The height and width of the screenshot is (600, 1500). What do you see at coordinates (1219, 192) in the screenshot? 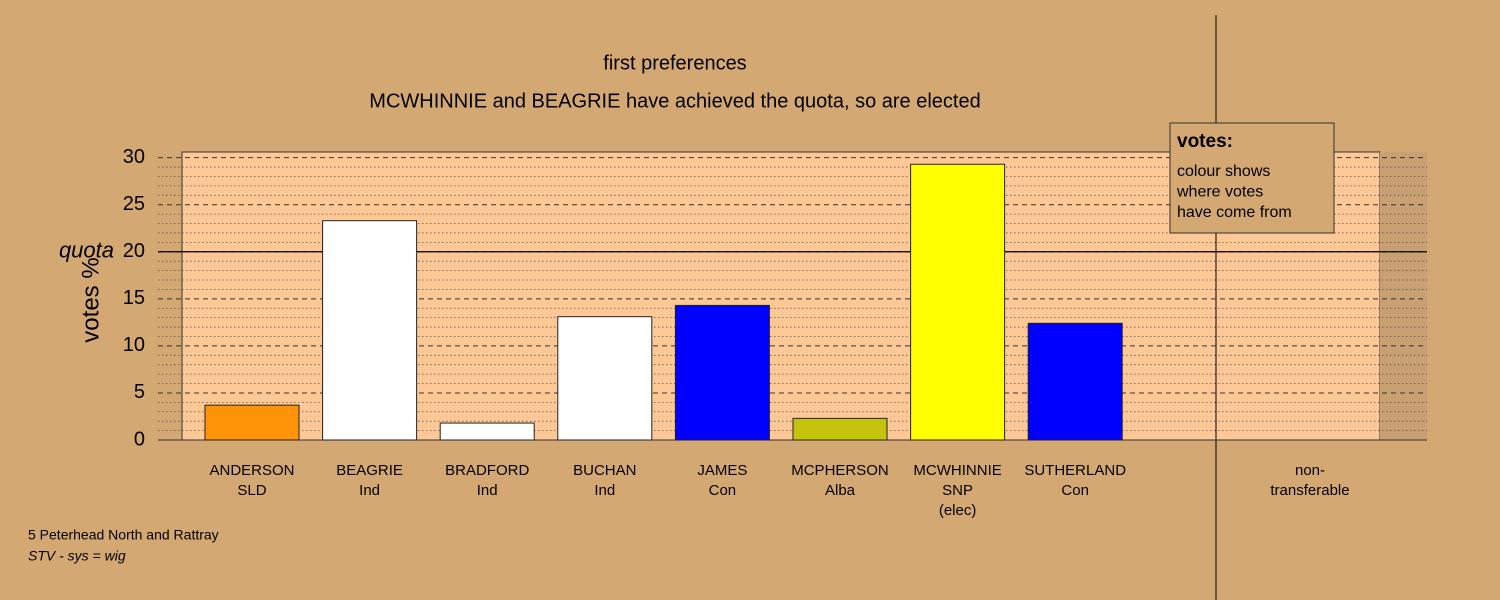
I see `legend-line: where votes` at bounding box center [1219, 192].